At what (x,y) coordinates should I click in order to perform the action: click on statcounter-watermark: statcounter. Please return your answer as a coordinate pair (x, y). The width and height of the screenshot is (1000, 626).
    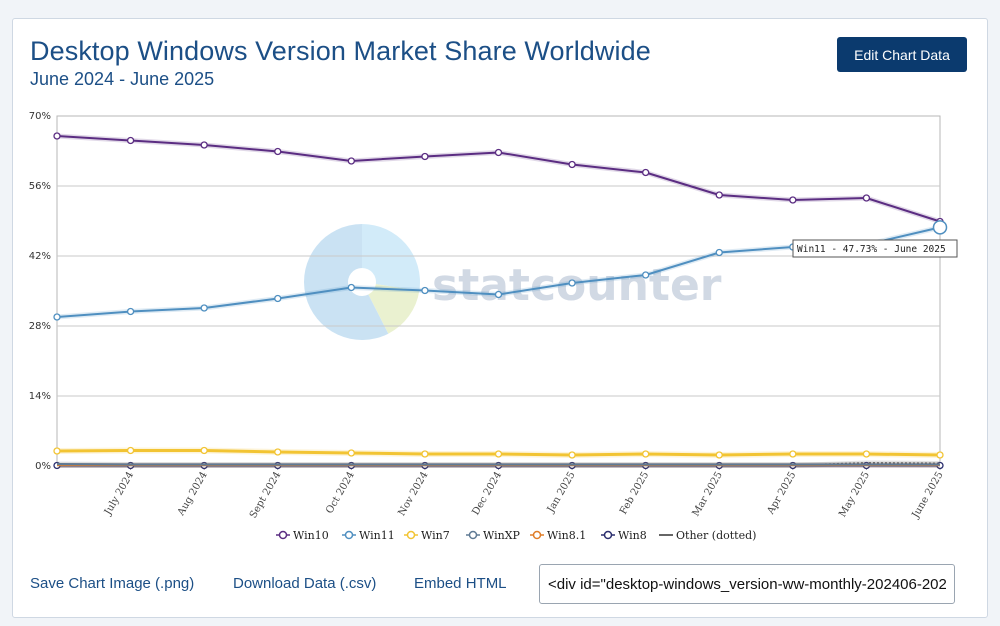
    Looking at the image, I should click on (513, 282).